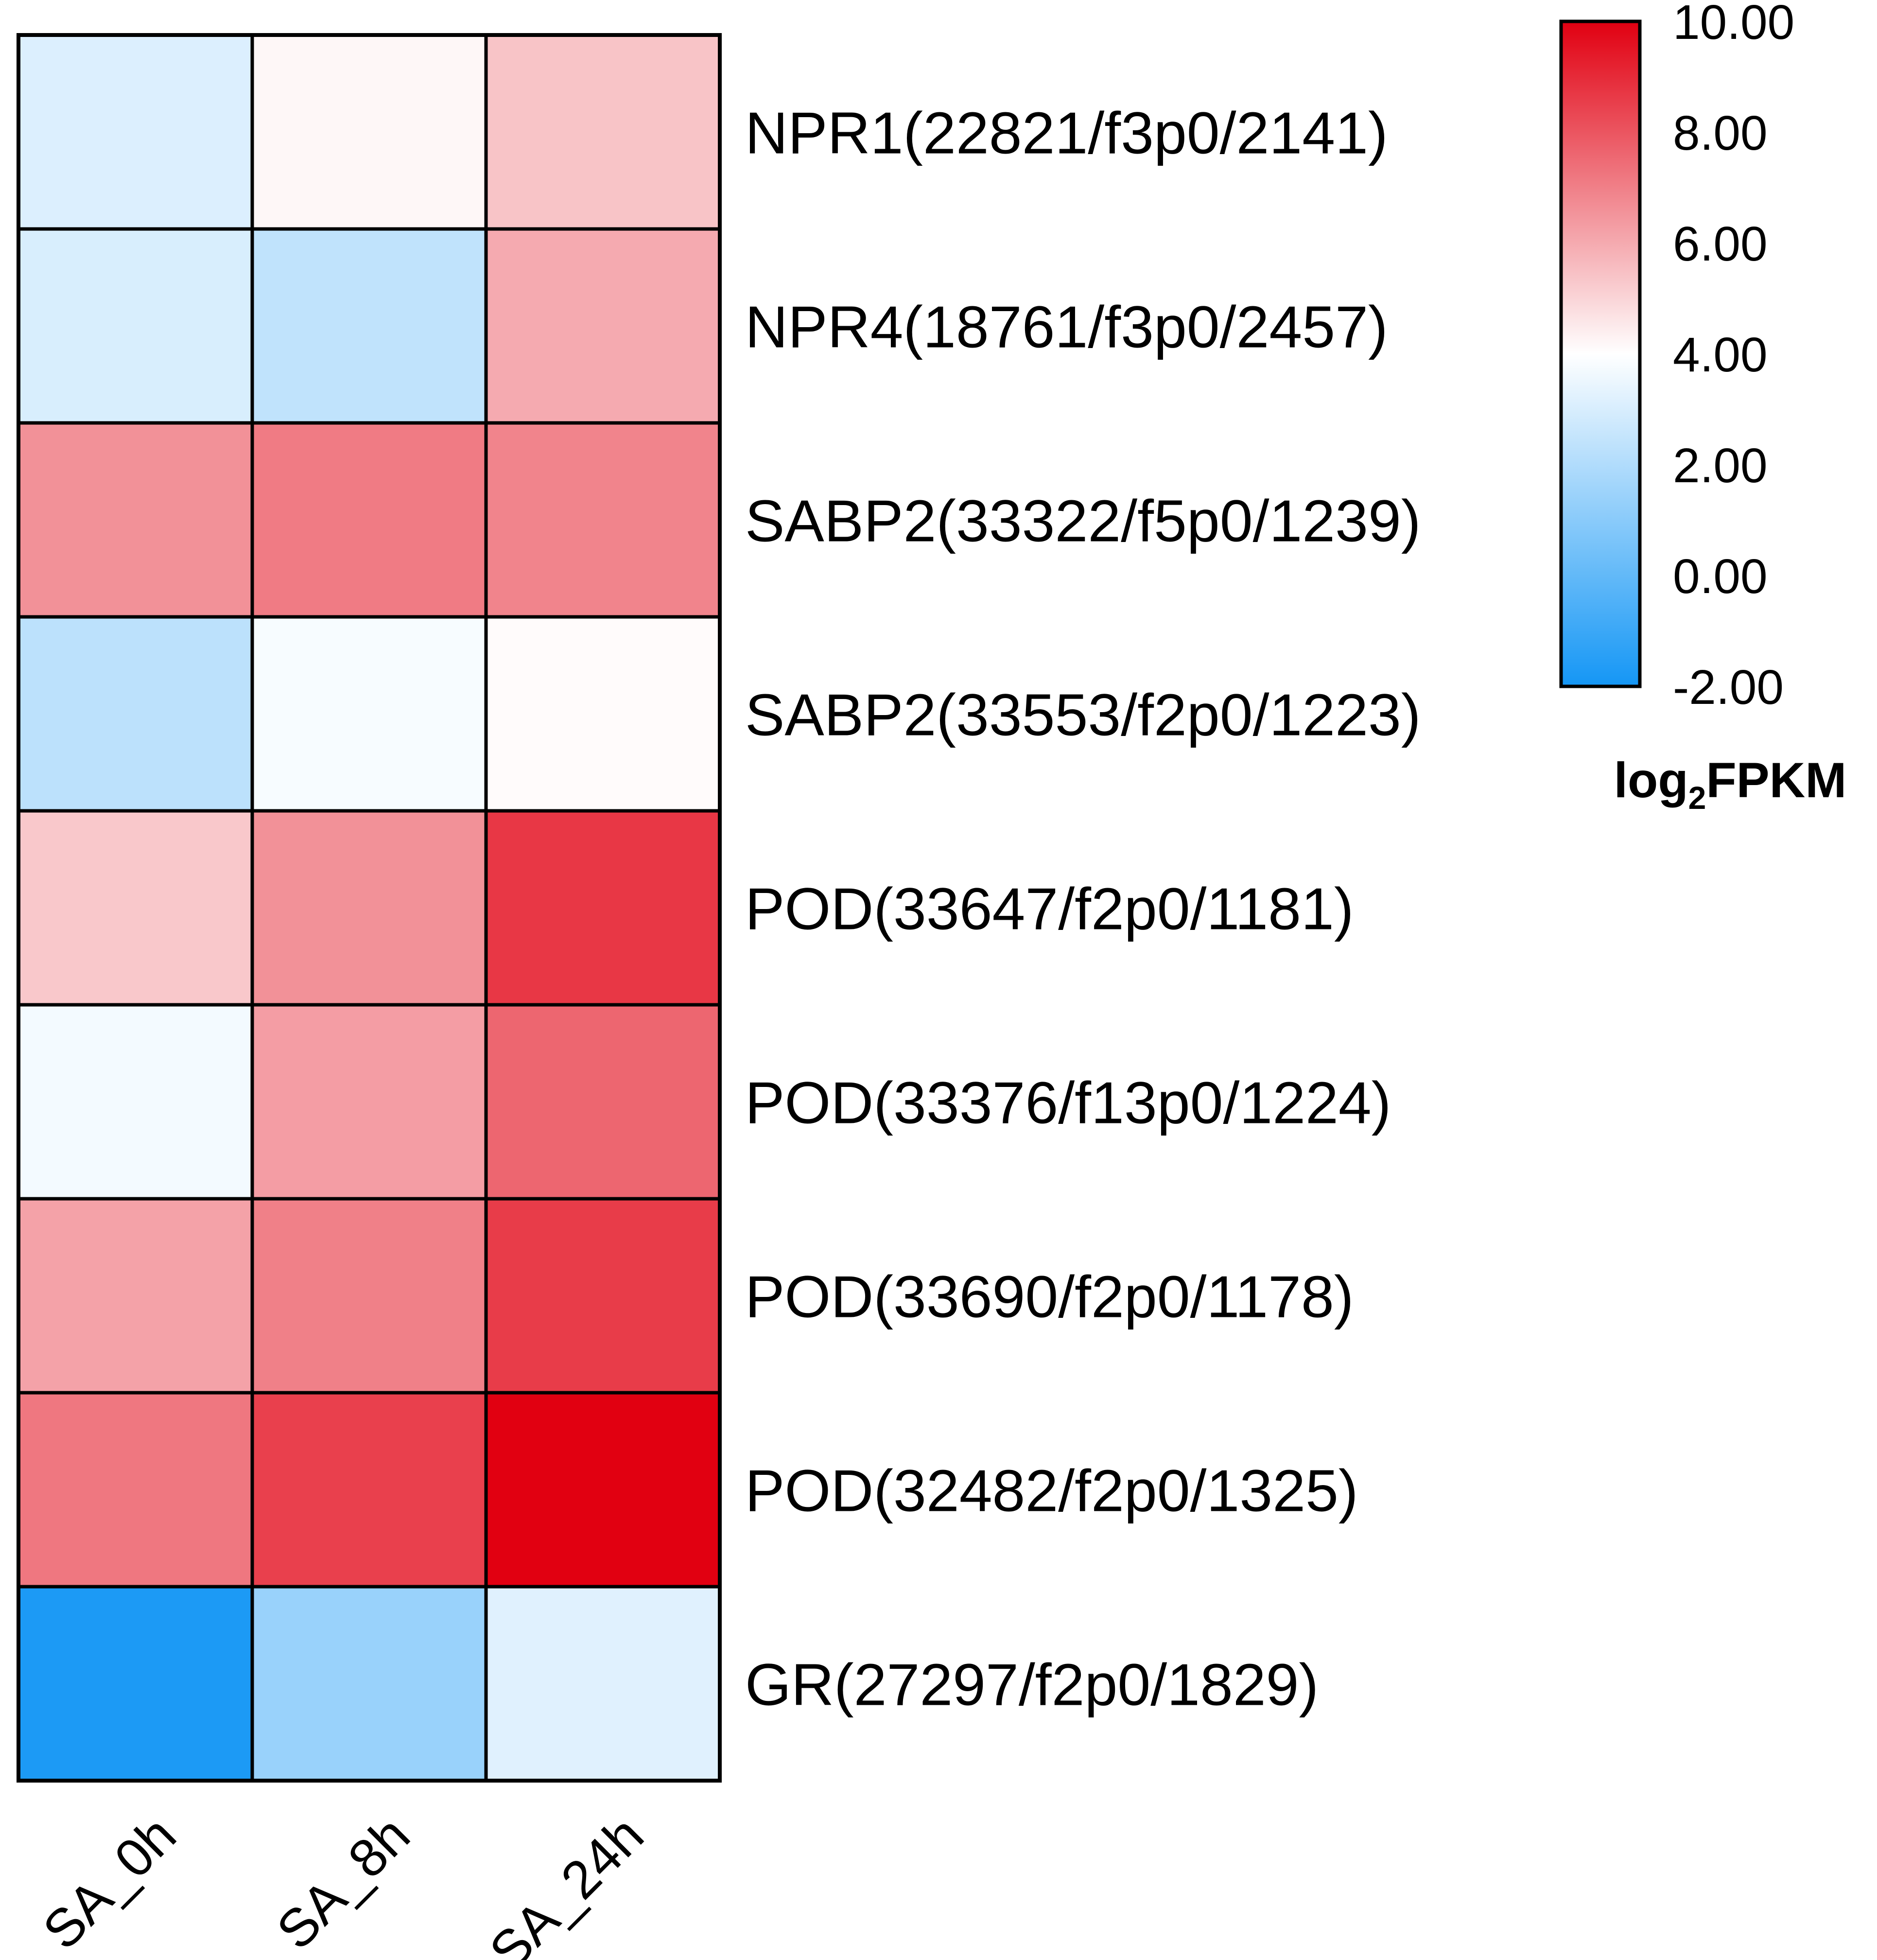  Describe the element at coordinates (1720, 465) in the screenshot. I see `color-scale-tick-label: 2.00` at that location.